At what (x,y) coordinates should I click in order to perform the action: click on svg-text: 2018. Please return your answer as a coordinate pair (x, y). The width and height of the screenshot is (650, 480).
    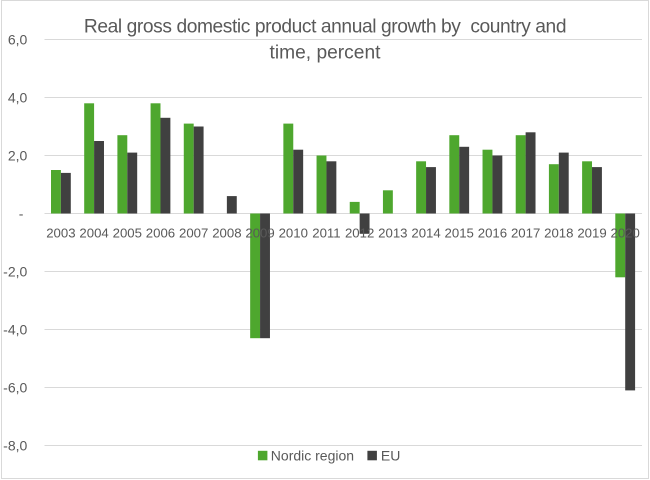
    Looking at the image, I should click on (558, 233).